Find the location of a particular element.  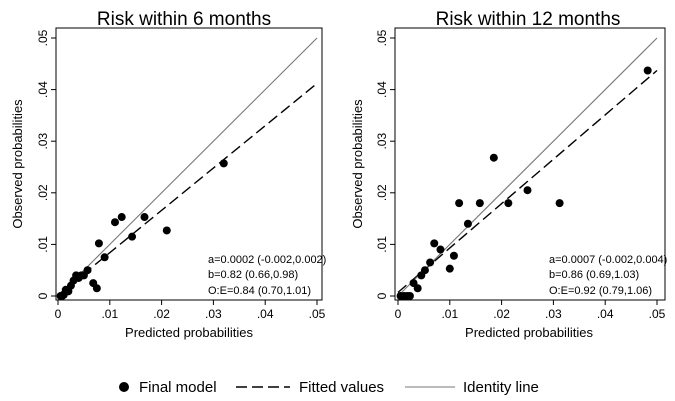

annotation-b: b=0.86 (0.69,1.03) is located at coordinates (594, 275).